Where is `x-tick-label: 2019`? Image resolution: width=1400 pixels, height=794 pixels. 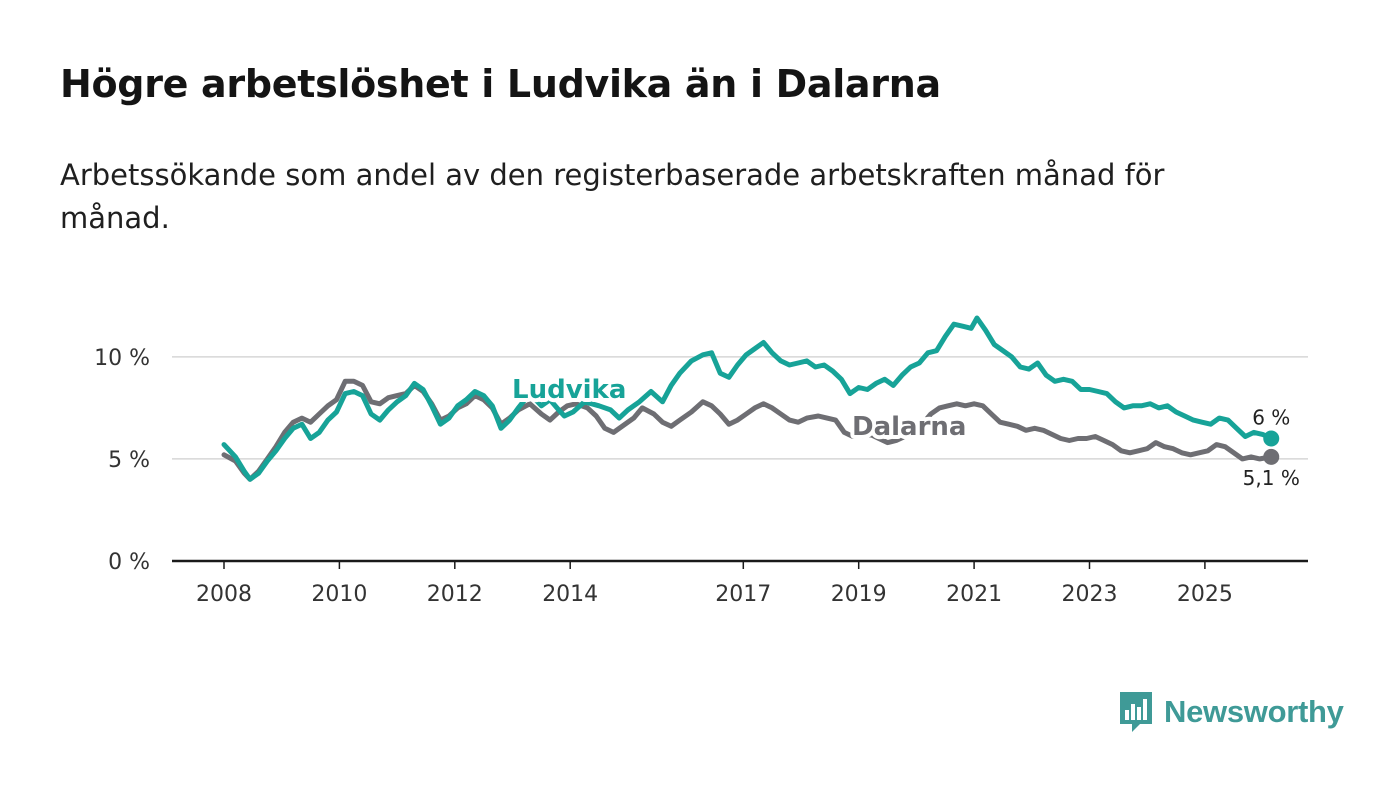 x-tick-label: 2019 is located at coordinates (859, 594).